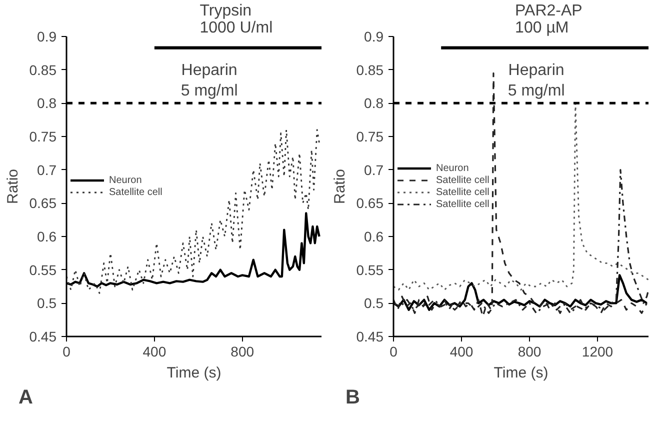 The image size is (654, 422). I want to click on x-tick-label: 1200, so click(598, 352).